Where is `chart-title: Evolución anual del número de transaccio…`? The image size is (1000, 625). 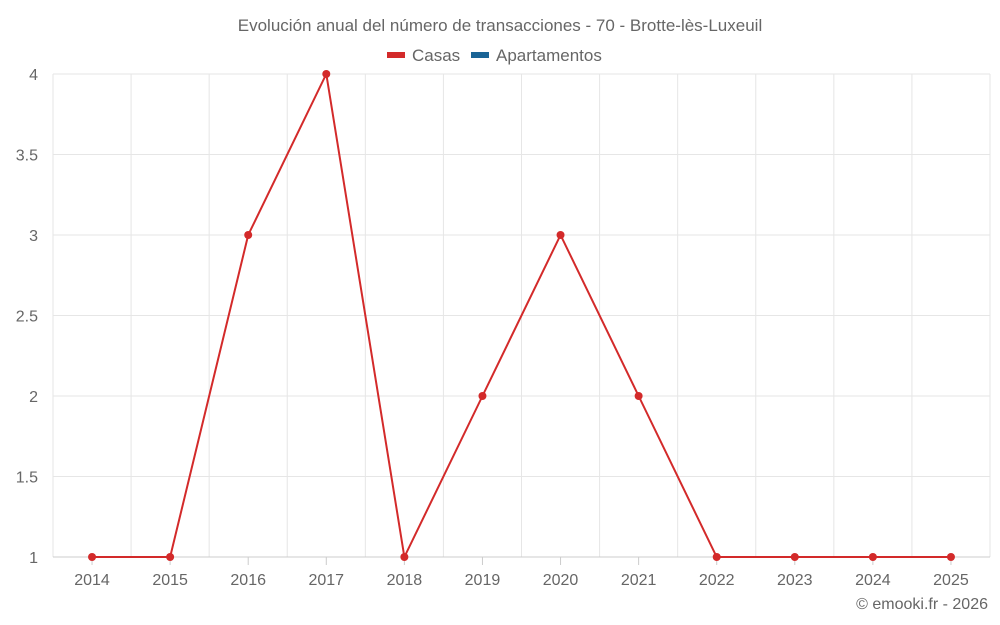 chart-title: Evolución anual del número de transaccio… is located at coordinates (500, 25).